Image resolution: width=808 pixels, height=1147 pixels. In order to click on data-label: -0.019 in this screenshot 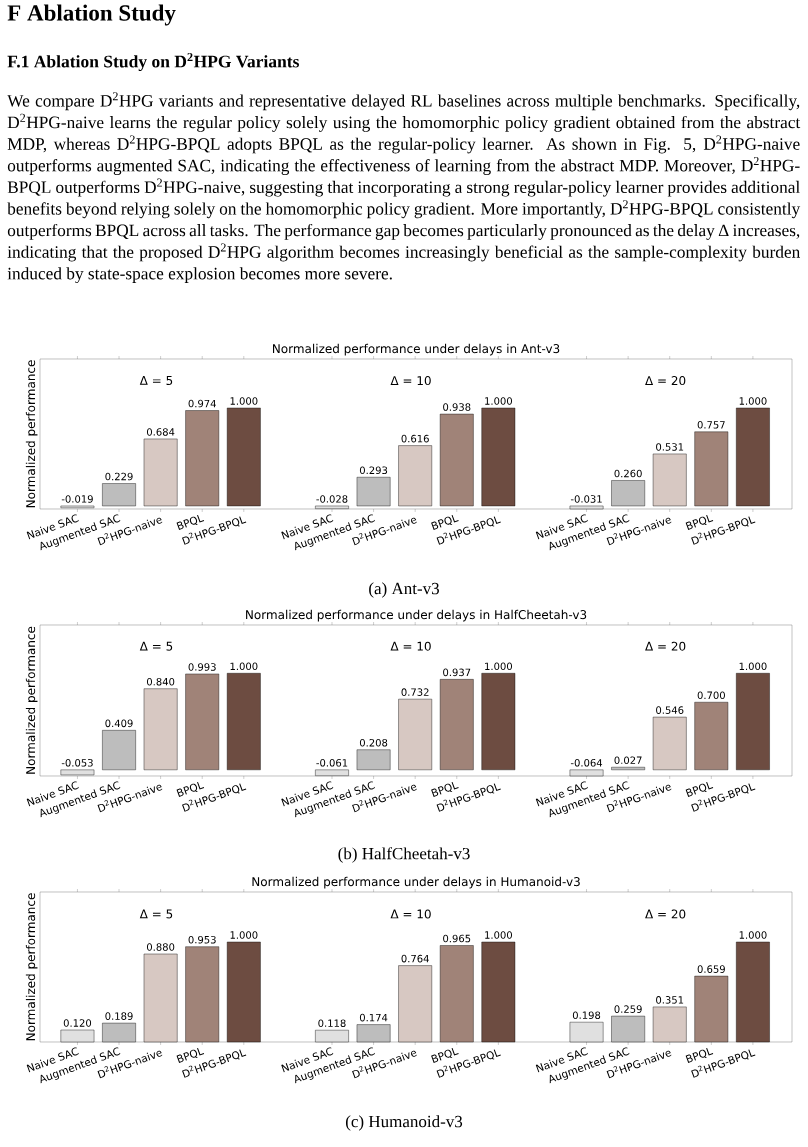, I will do `click(77, 499)`.